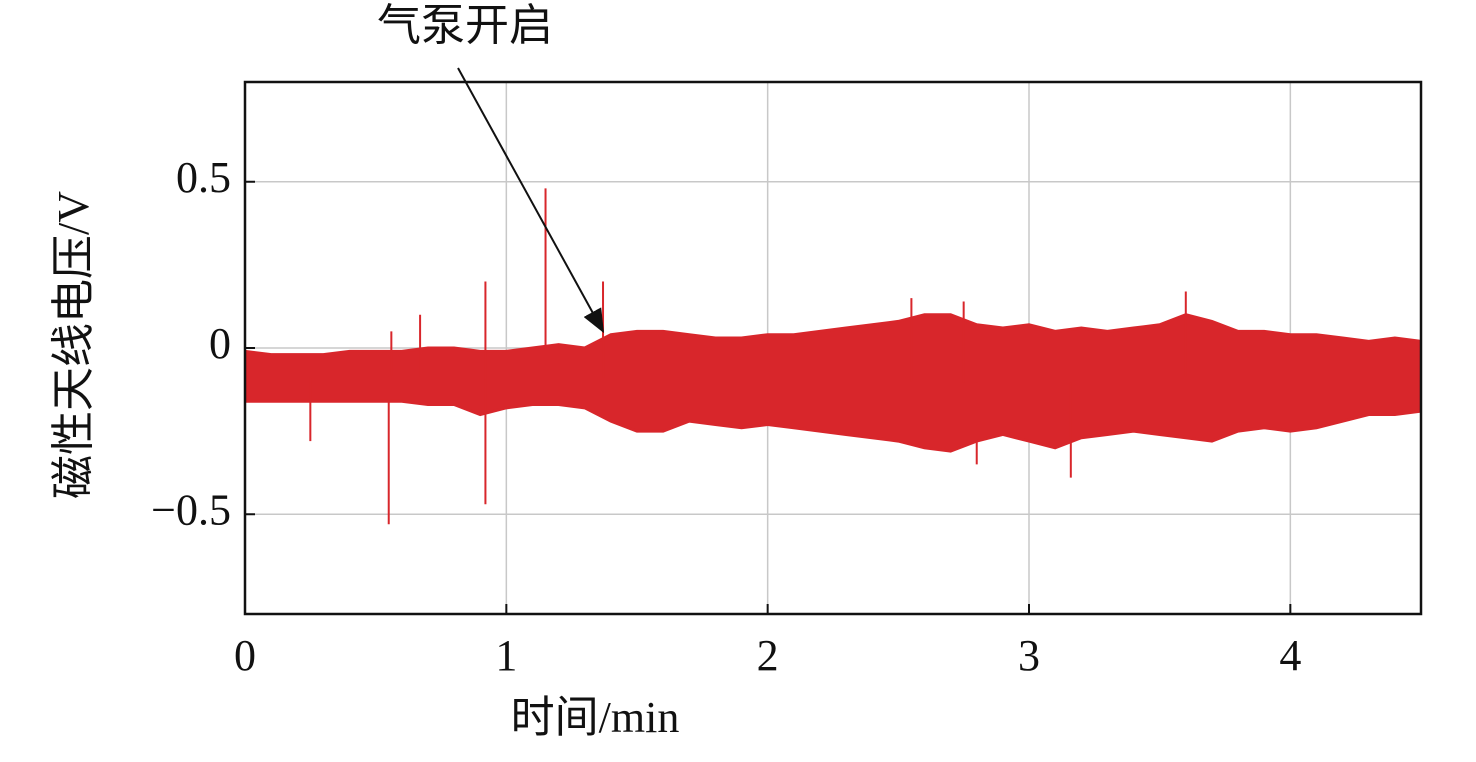  Describe the element at coordinates (1029, 655) in the screenshot. I see `x-tick-label: 3` at that location.